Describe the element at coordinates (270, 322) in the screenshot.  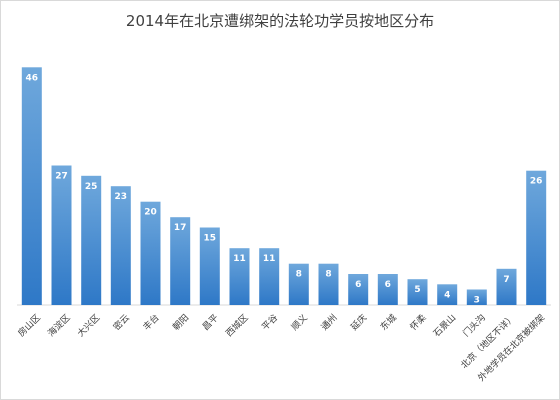
I see `x-tick-label: 平谷` at that location.